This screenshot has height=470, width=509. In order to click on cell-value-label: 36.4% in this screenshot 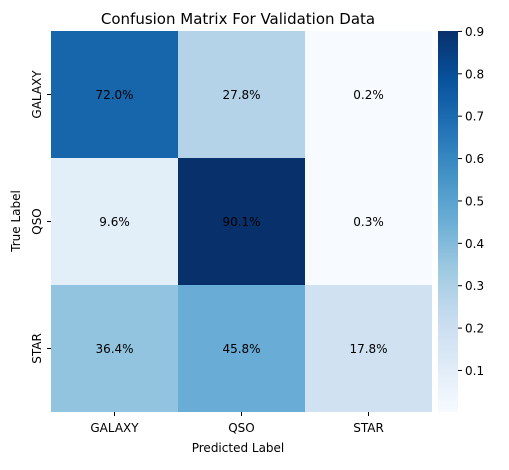, I will do `click(114, 349)`.